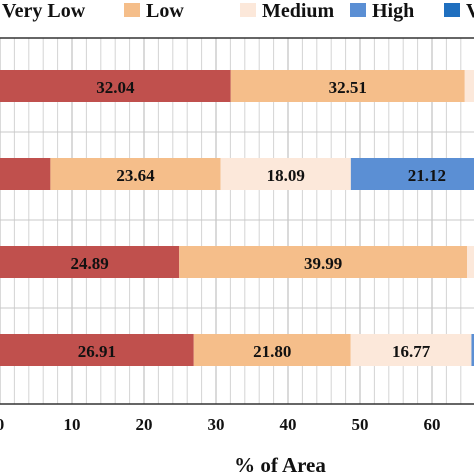 Image resolution: width=474 pixels, height=474 pixels. Describe the element at coordinates (393, 11) in the screenshot. I see `legend-label: High` at that location.